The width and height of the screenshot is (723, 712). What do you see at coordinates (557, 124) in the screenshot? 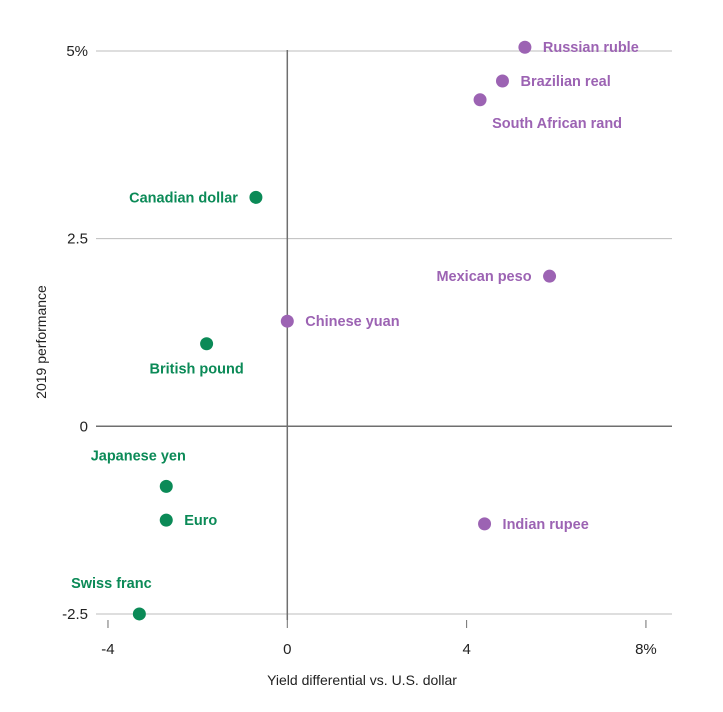
I see `point-label: South African rand` at bounding box center [557, 124].